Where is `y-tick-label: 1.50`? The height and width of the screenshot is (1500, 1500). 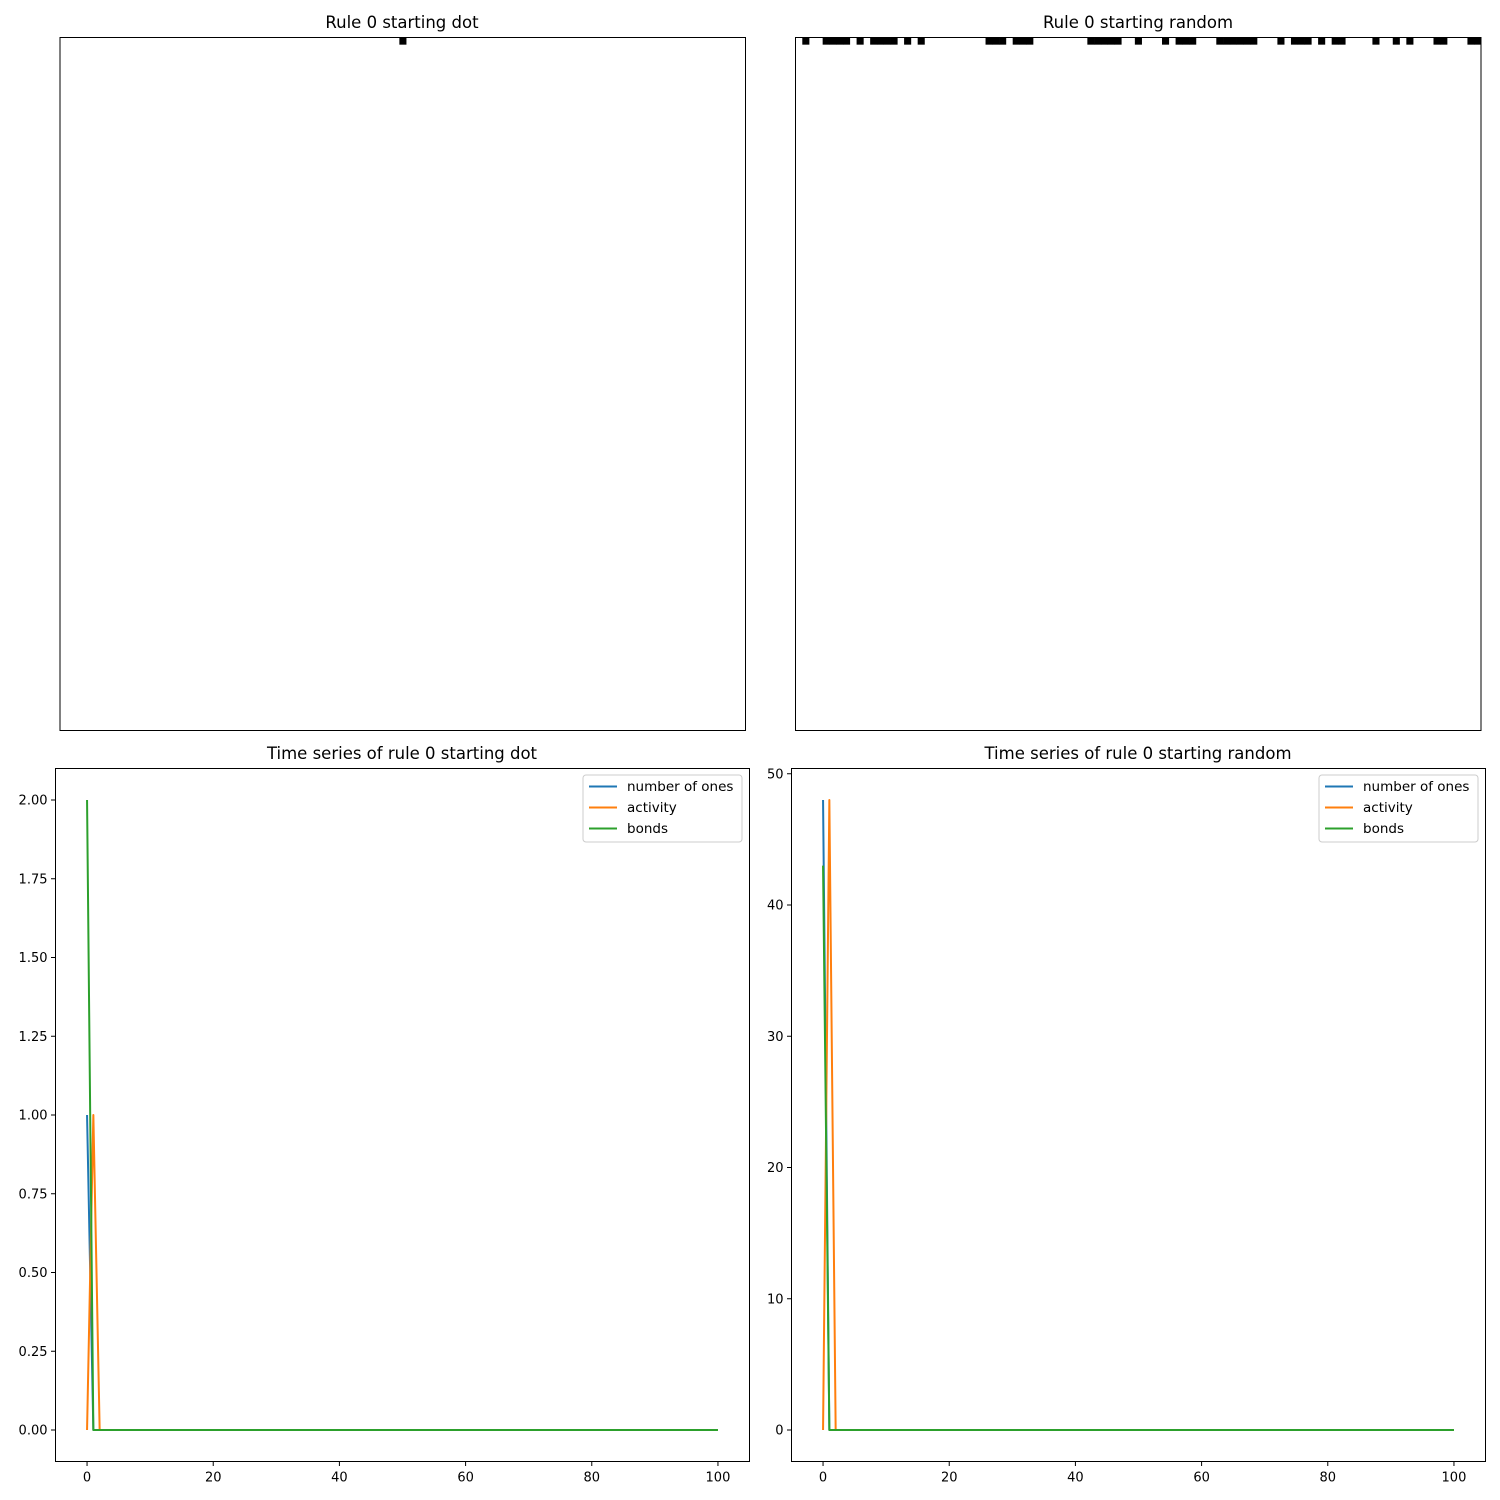 y-tick-label: 1.50 is located at coordinates (33, 958).